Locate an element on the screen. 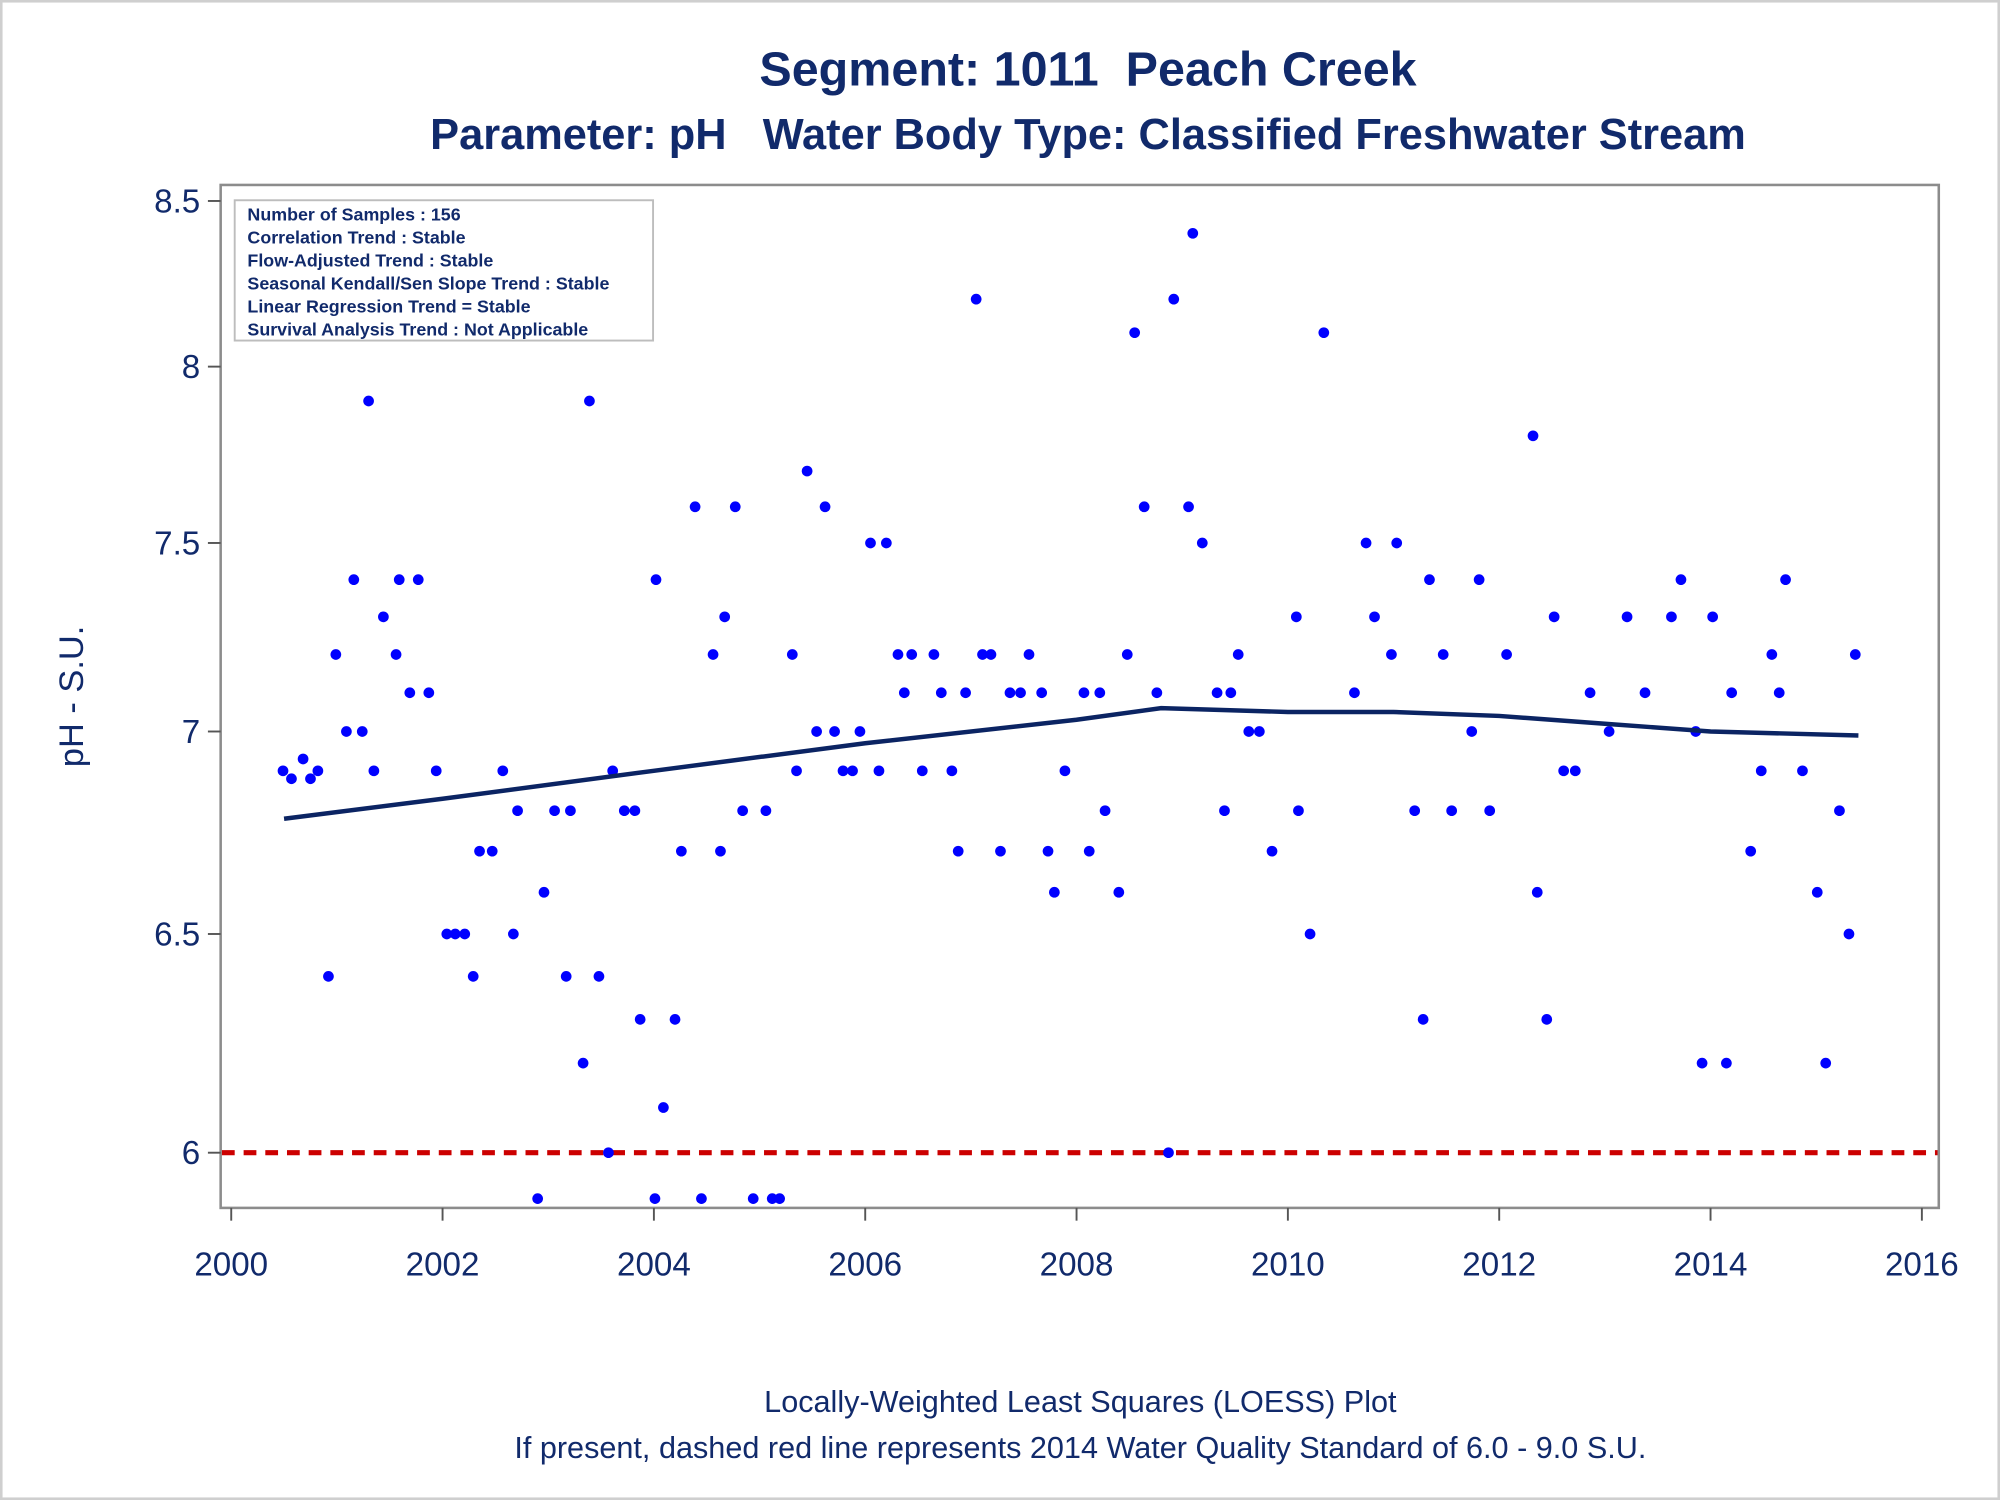 This screenshot has height=1500, width=2000. x-tick-label: 2014 is located at coordinates (1711, 1265).